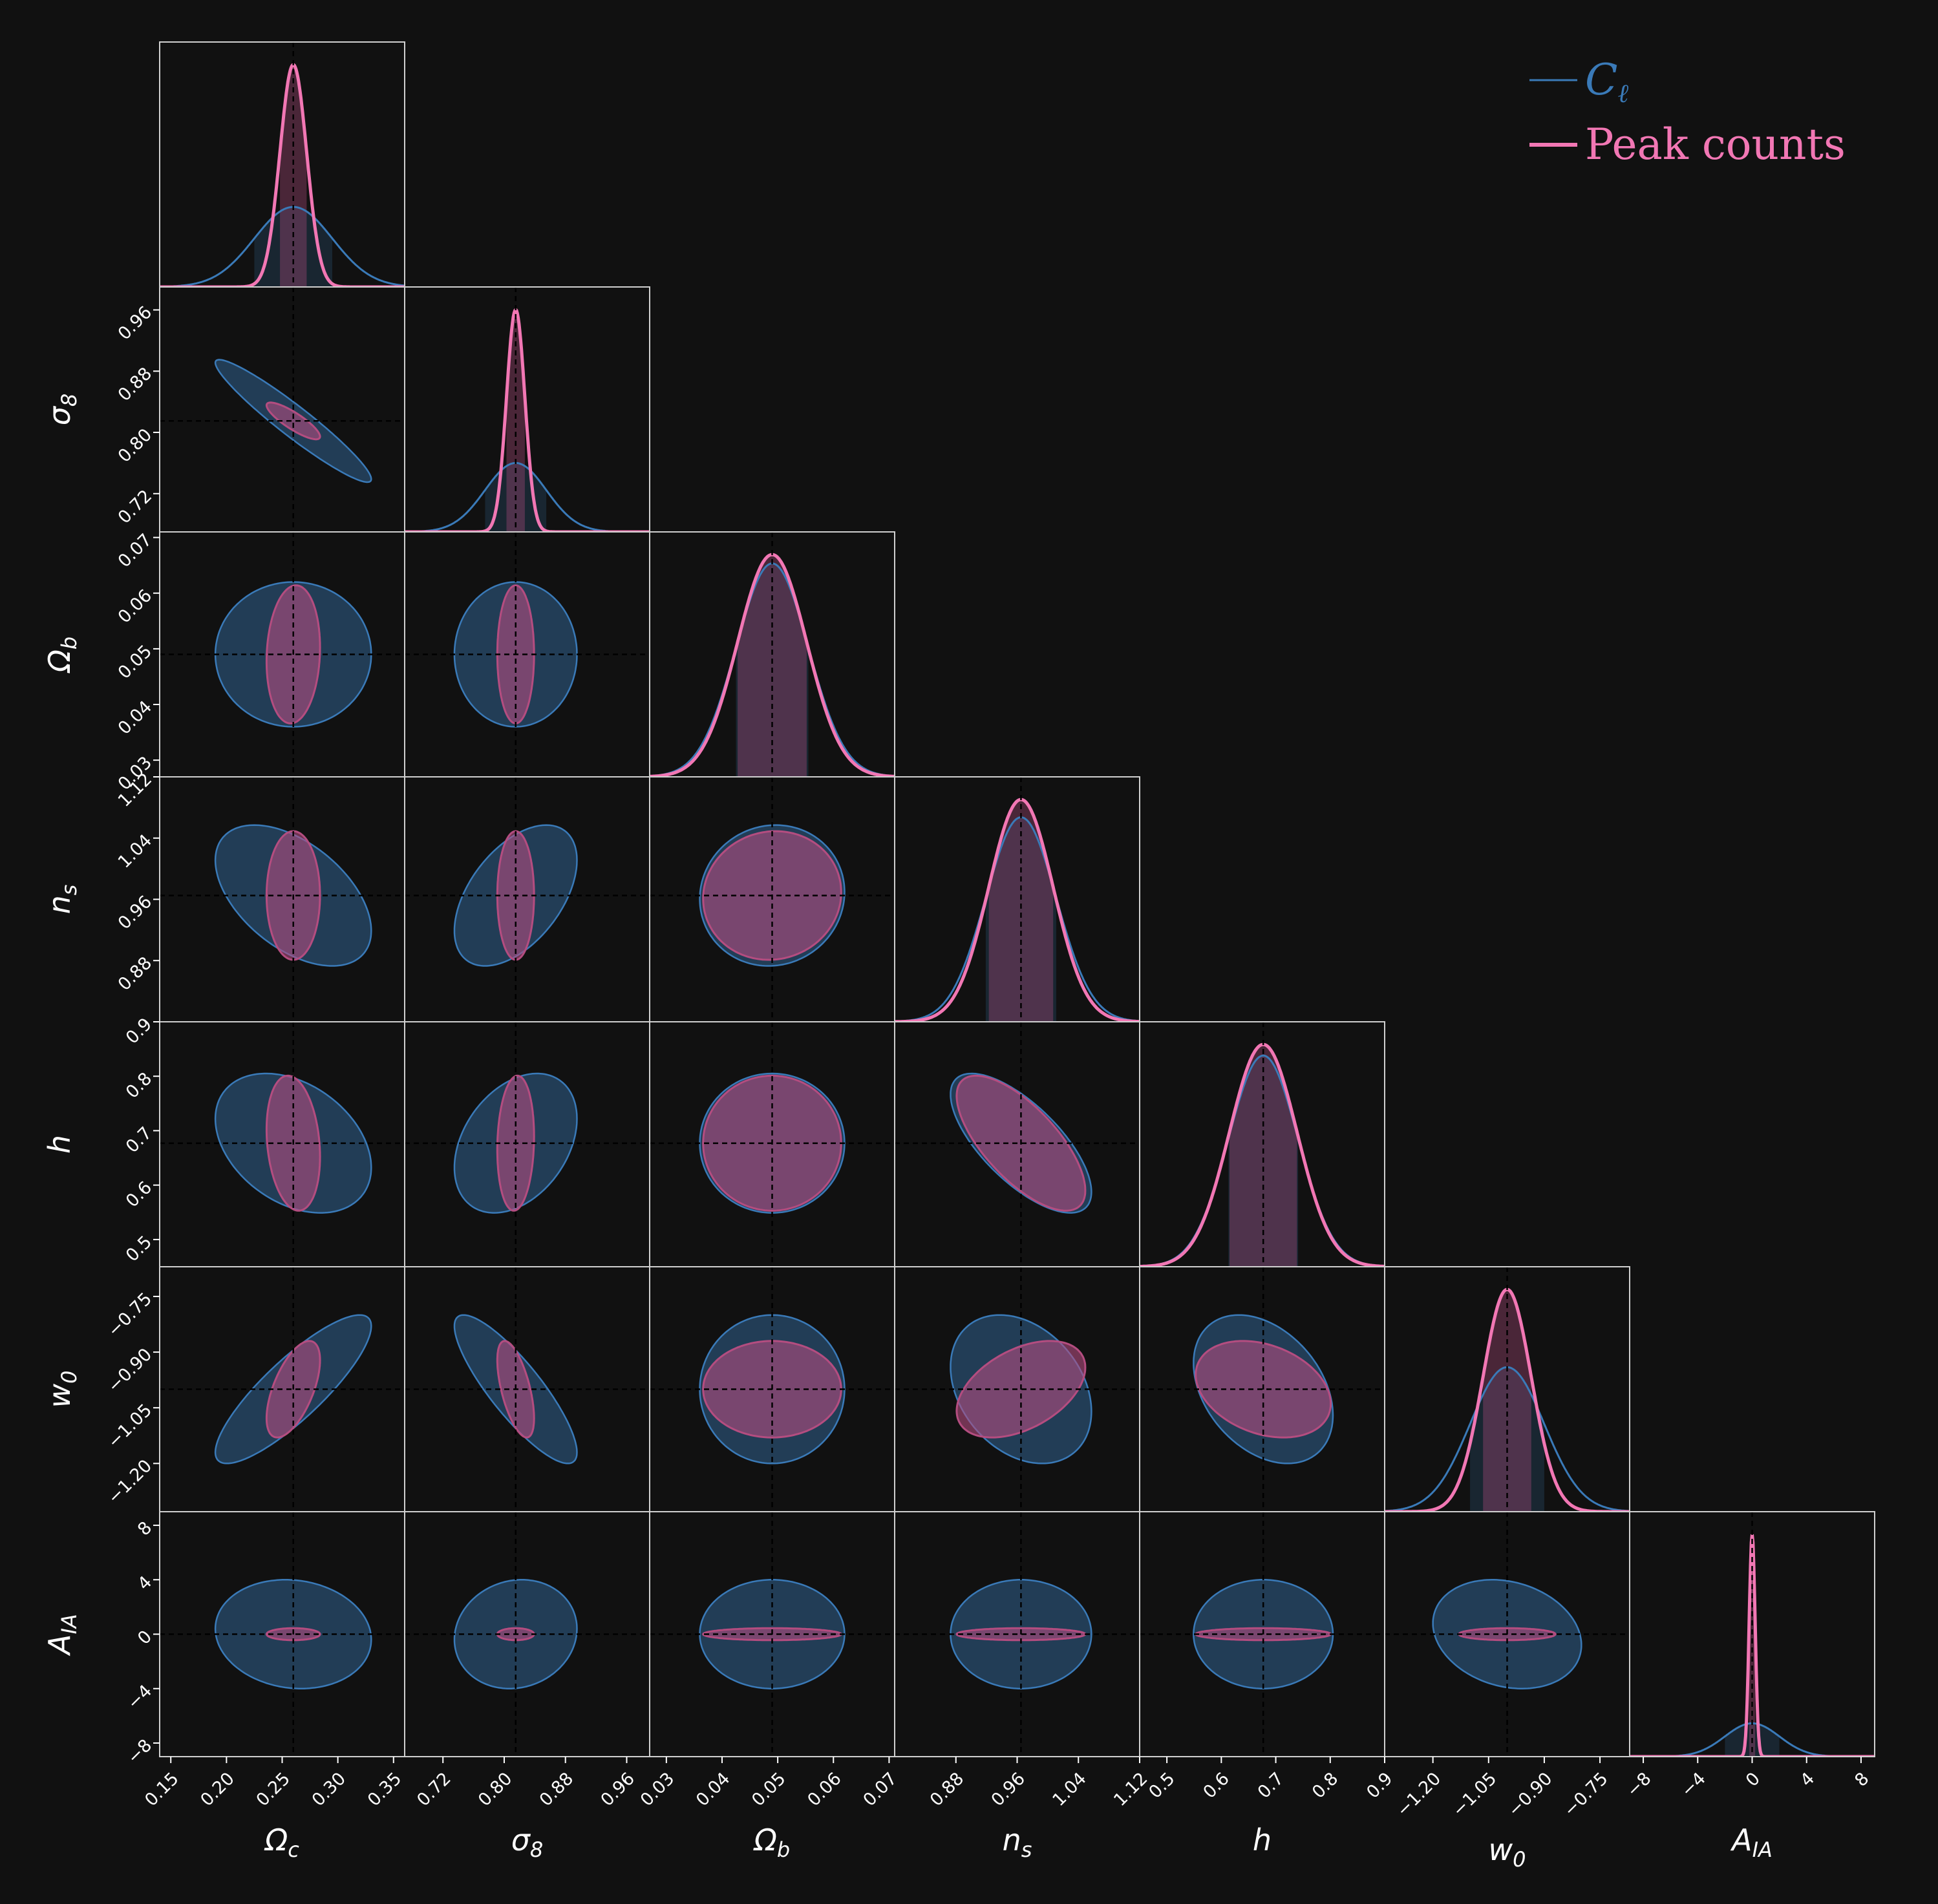 This screenshot has height=1904, width=1938. Describe the element at coordinates (1715, 144) in the screenshot. I see `legend-peak-label: Peak counts` at that location.